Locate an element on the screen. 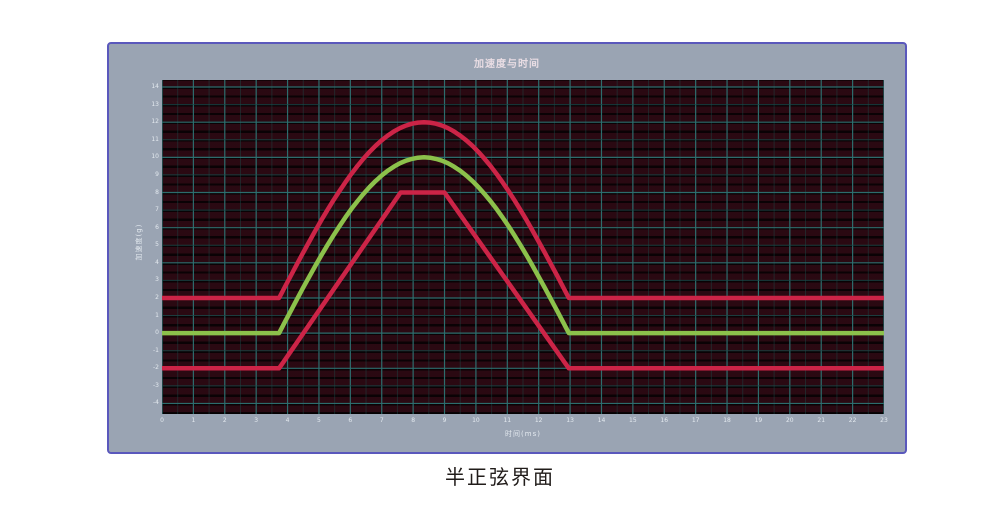 This screenshot has height=513, width=1000. x-tick-label: 2 is located at coordinates (224, 420).